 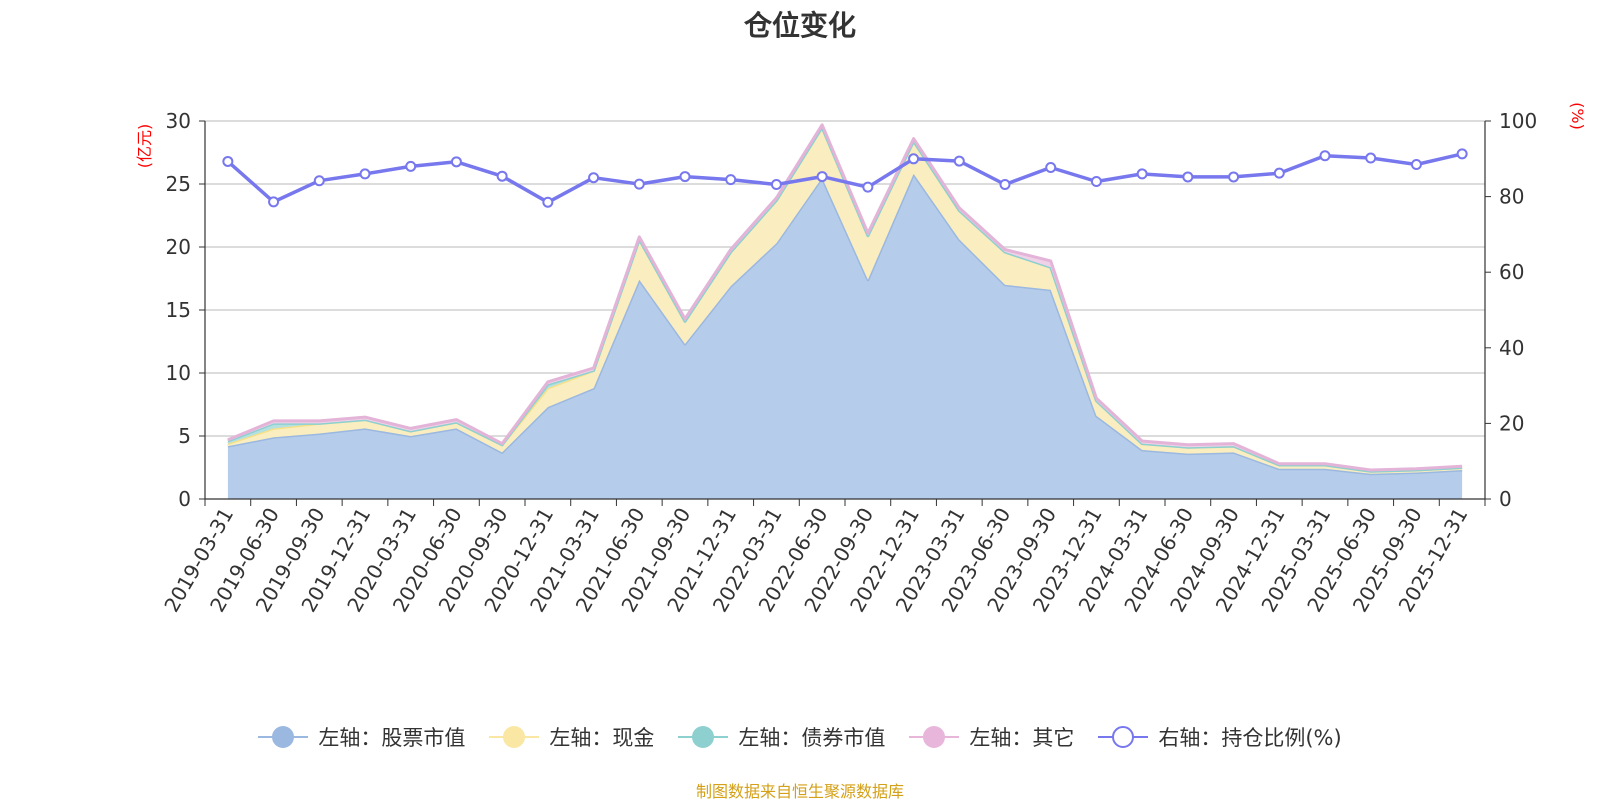 I want to click on legend-item-bond: 左轴：债券市值, so click(x=781, y=737).